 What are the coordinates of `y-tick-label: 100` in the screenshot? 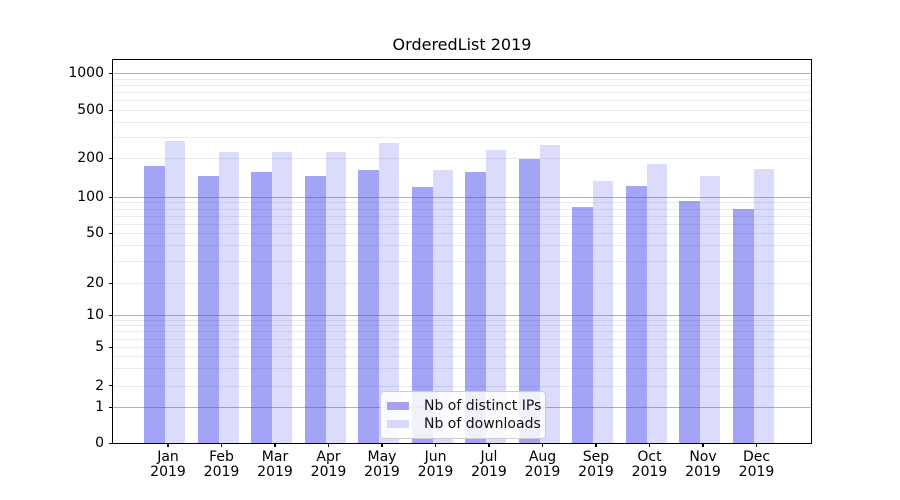 It's located at (90, 197).